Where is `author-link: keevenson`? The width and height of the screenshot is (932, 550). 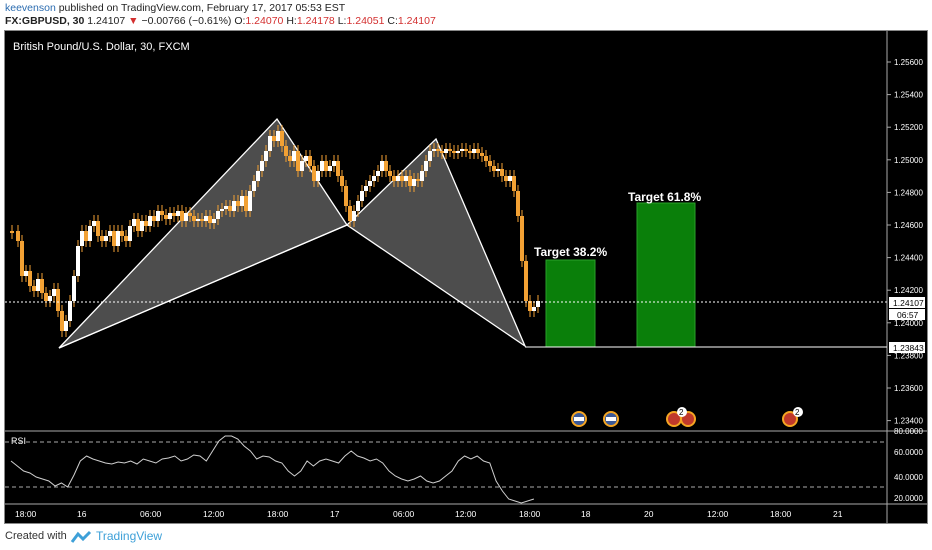
author-link: keevenson is located at coordinates (30, 8).